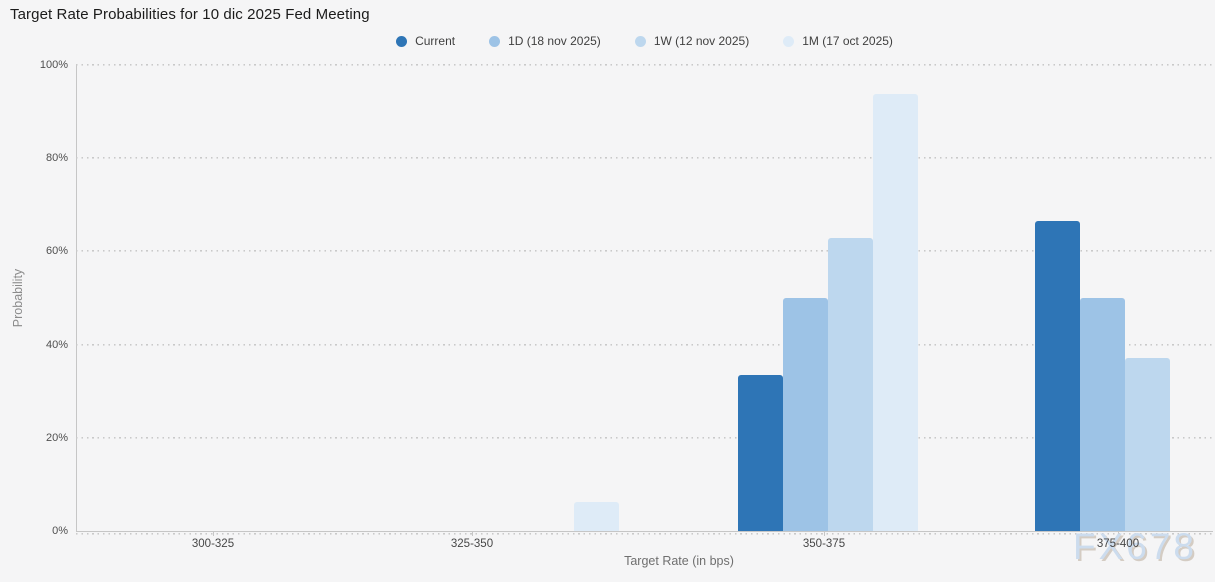 The image size is (1215, 582). Describe the element at coordinates (472, 544) in the screenshot. I see `x-tick-label-325-350: 325-350` at that location.